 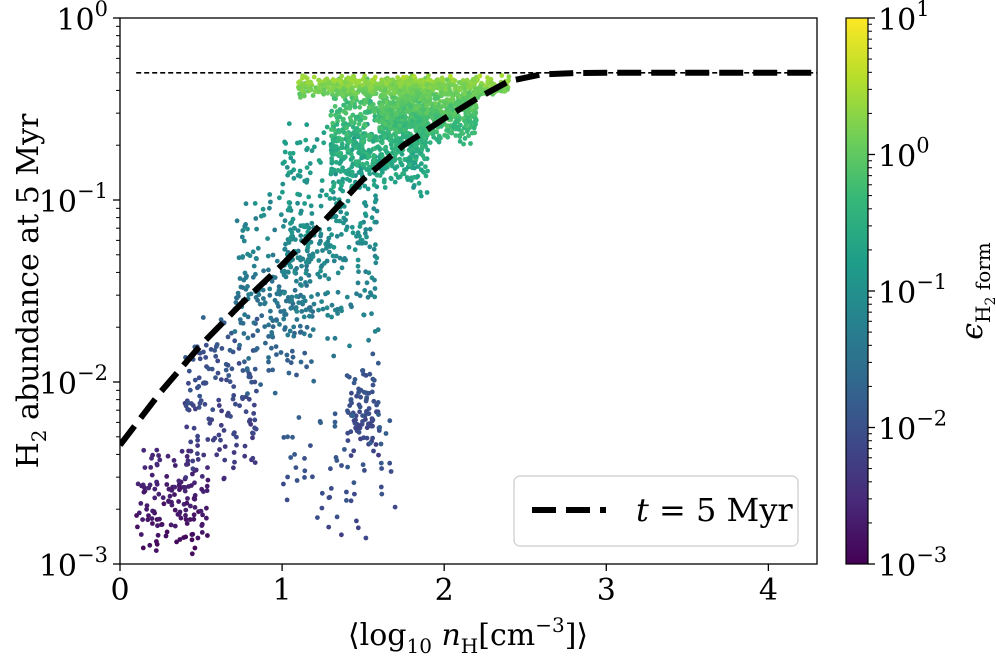 I want to click on x-axis-label: ⟨log10 nH[cm−3]⟩, so click(x=468, y=635).